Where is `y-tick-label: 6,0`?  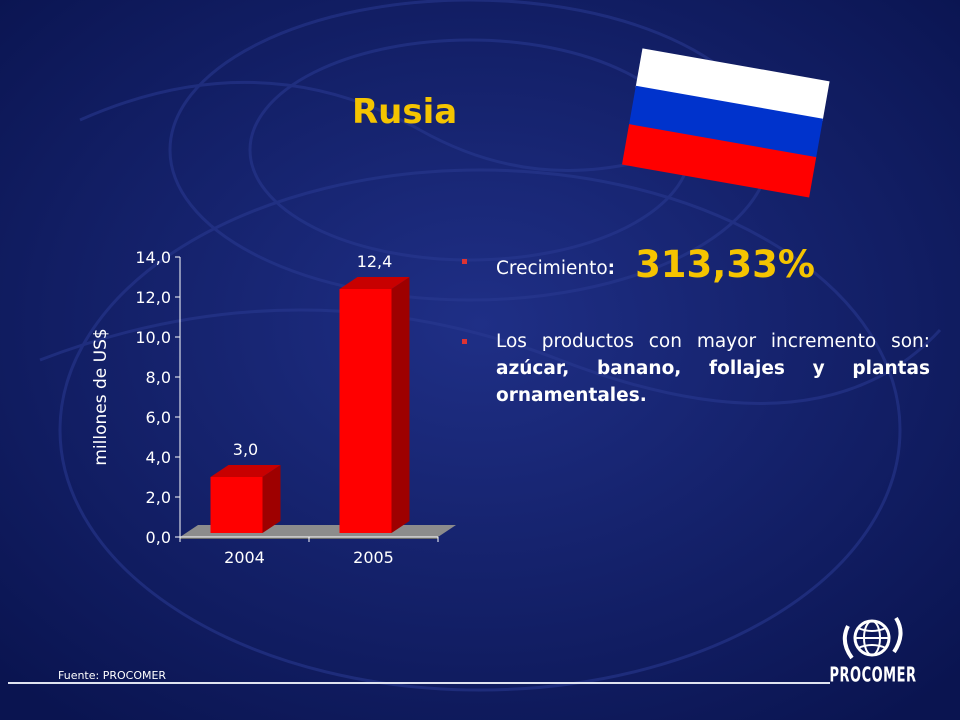 y-tick-label: 6,0 is located at coordinates (158, 417).